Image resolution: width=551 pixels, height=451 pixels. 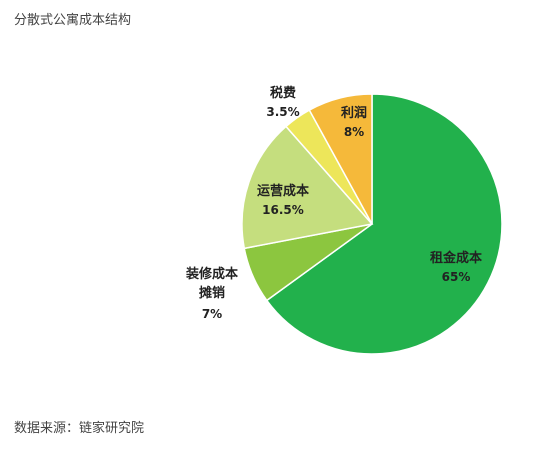 What do you see at coordinates (354, 113) in the screenshot?
I see `slice-label-5: 利润` at bounding box center [354, 113].